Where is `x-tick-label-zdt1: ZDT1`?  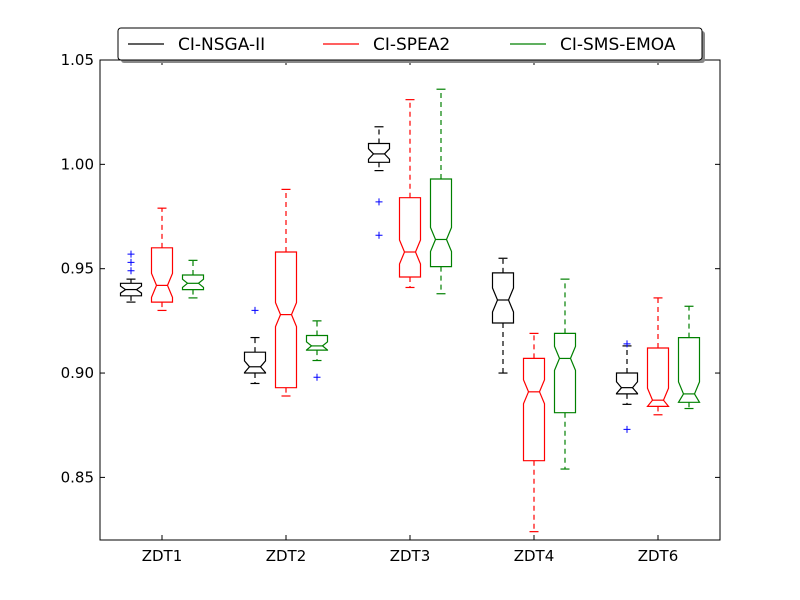
x-tick-label-zdt1: ZDT1 is located at coordinates (162, 556).